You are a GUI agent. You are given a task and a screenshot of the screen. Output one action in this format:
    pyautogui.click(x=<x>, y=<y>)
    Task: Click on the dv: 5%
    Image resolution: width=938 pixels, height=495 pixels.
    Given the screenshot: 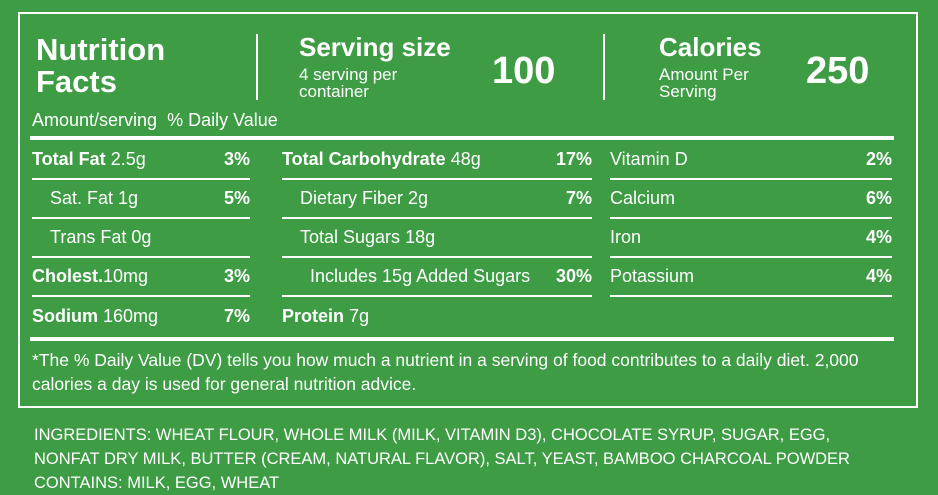 What is the action you would take?
    pyautogui.click(x=236, y=198)
    